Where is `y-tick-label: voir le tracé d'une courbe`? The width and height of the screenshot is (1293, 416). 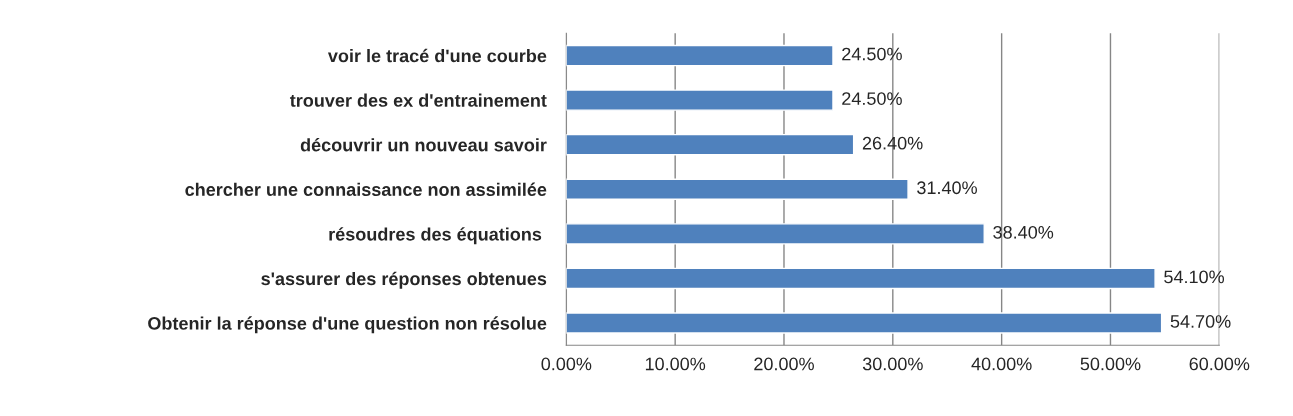
y-tick-label: voir le tracé d'une courbe is located at coordinates (437, 55).